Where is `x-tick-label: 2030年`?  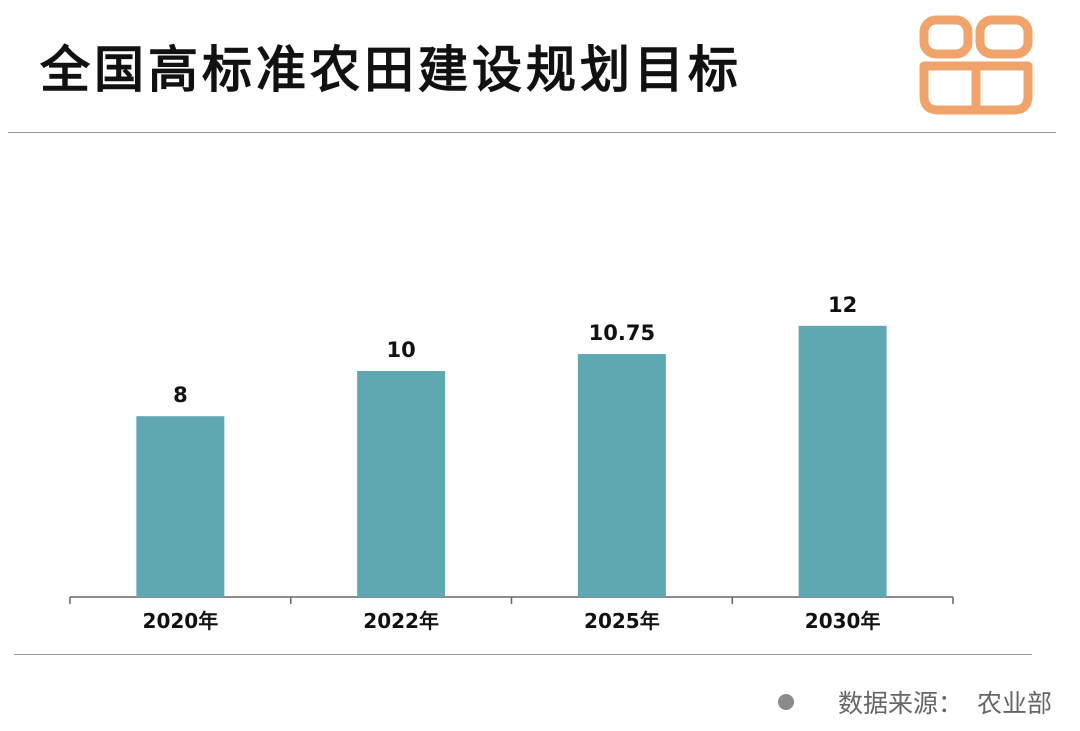
x-tick-label: 2030年 is located at coordinates (843, 621).